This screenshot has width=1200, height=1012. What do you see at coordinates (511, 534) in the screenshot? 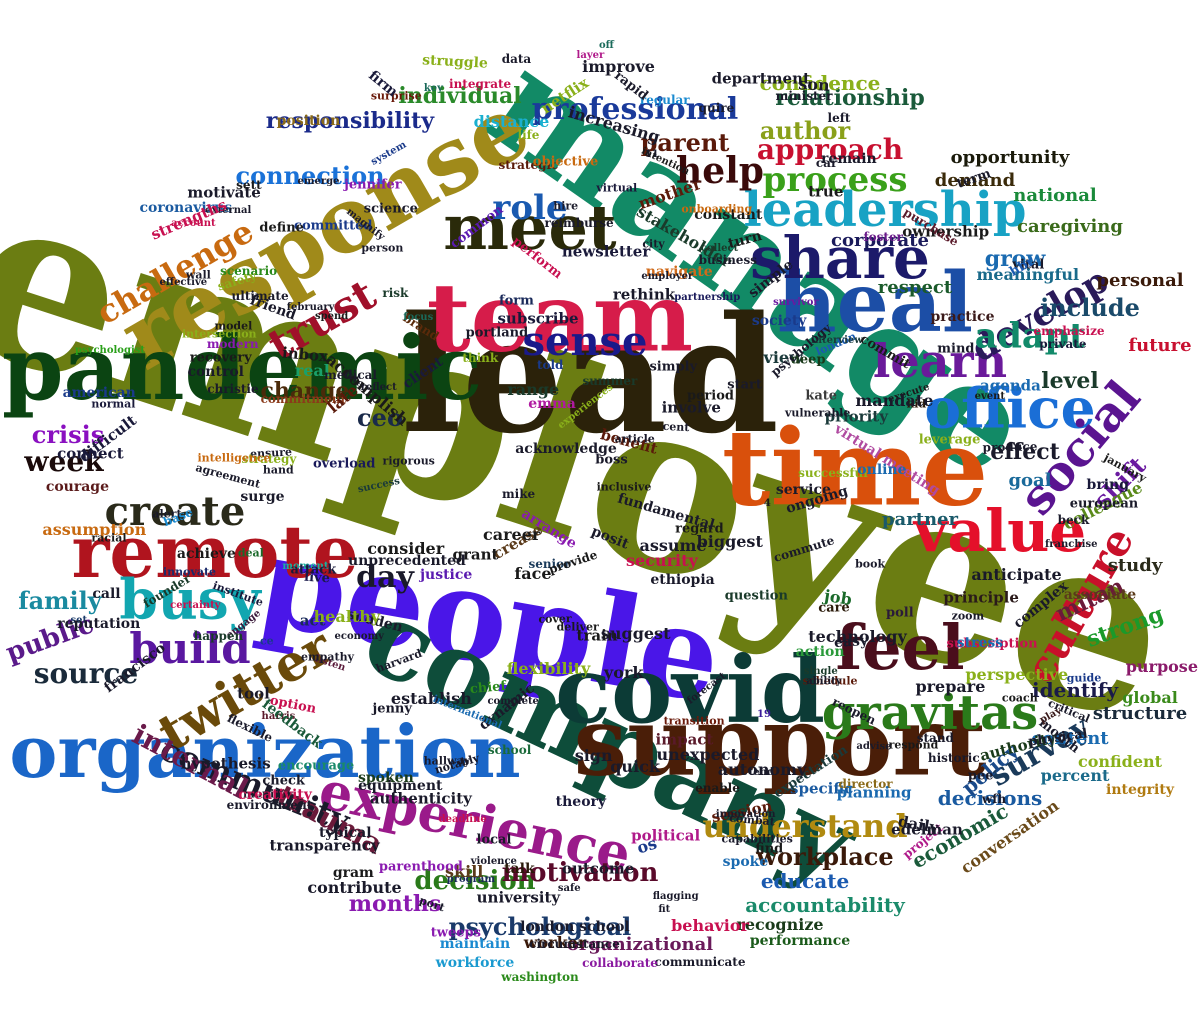
I see `cloud-word: career` at bounding box center [511, 534].